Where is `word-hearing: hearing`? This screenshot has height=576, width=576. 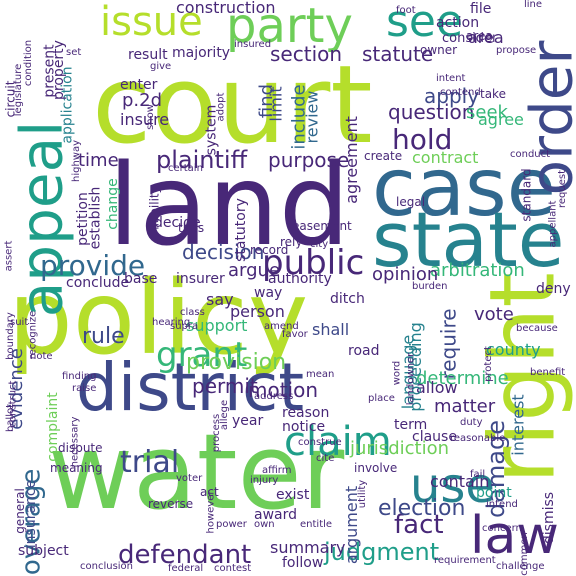 word-hearing: hearing is located at coordinates (171, 322).